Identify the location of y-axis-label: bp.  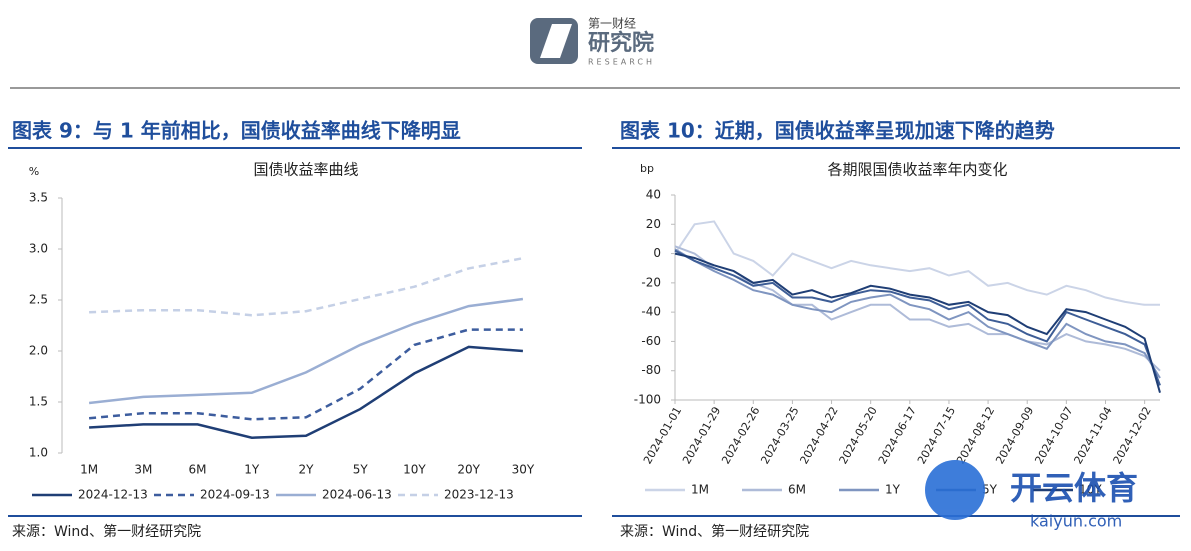
(647, 168).